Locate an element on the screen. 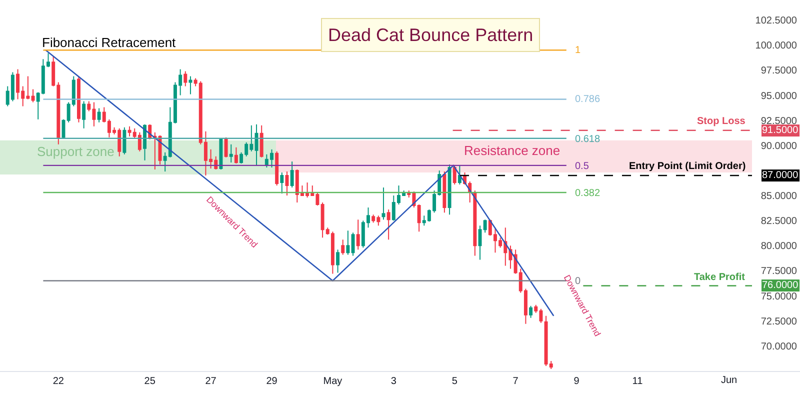 The height and width of the screenshot is (393, 800). y-tick-label: 95.0000 is located at coordinates (779, 96).